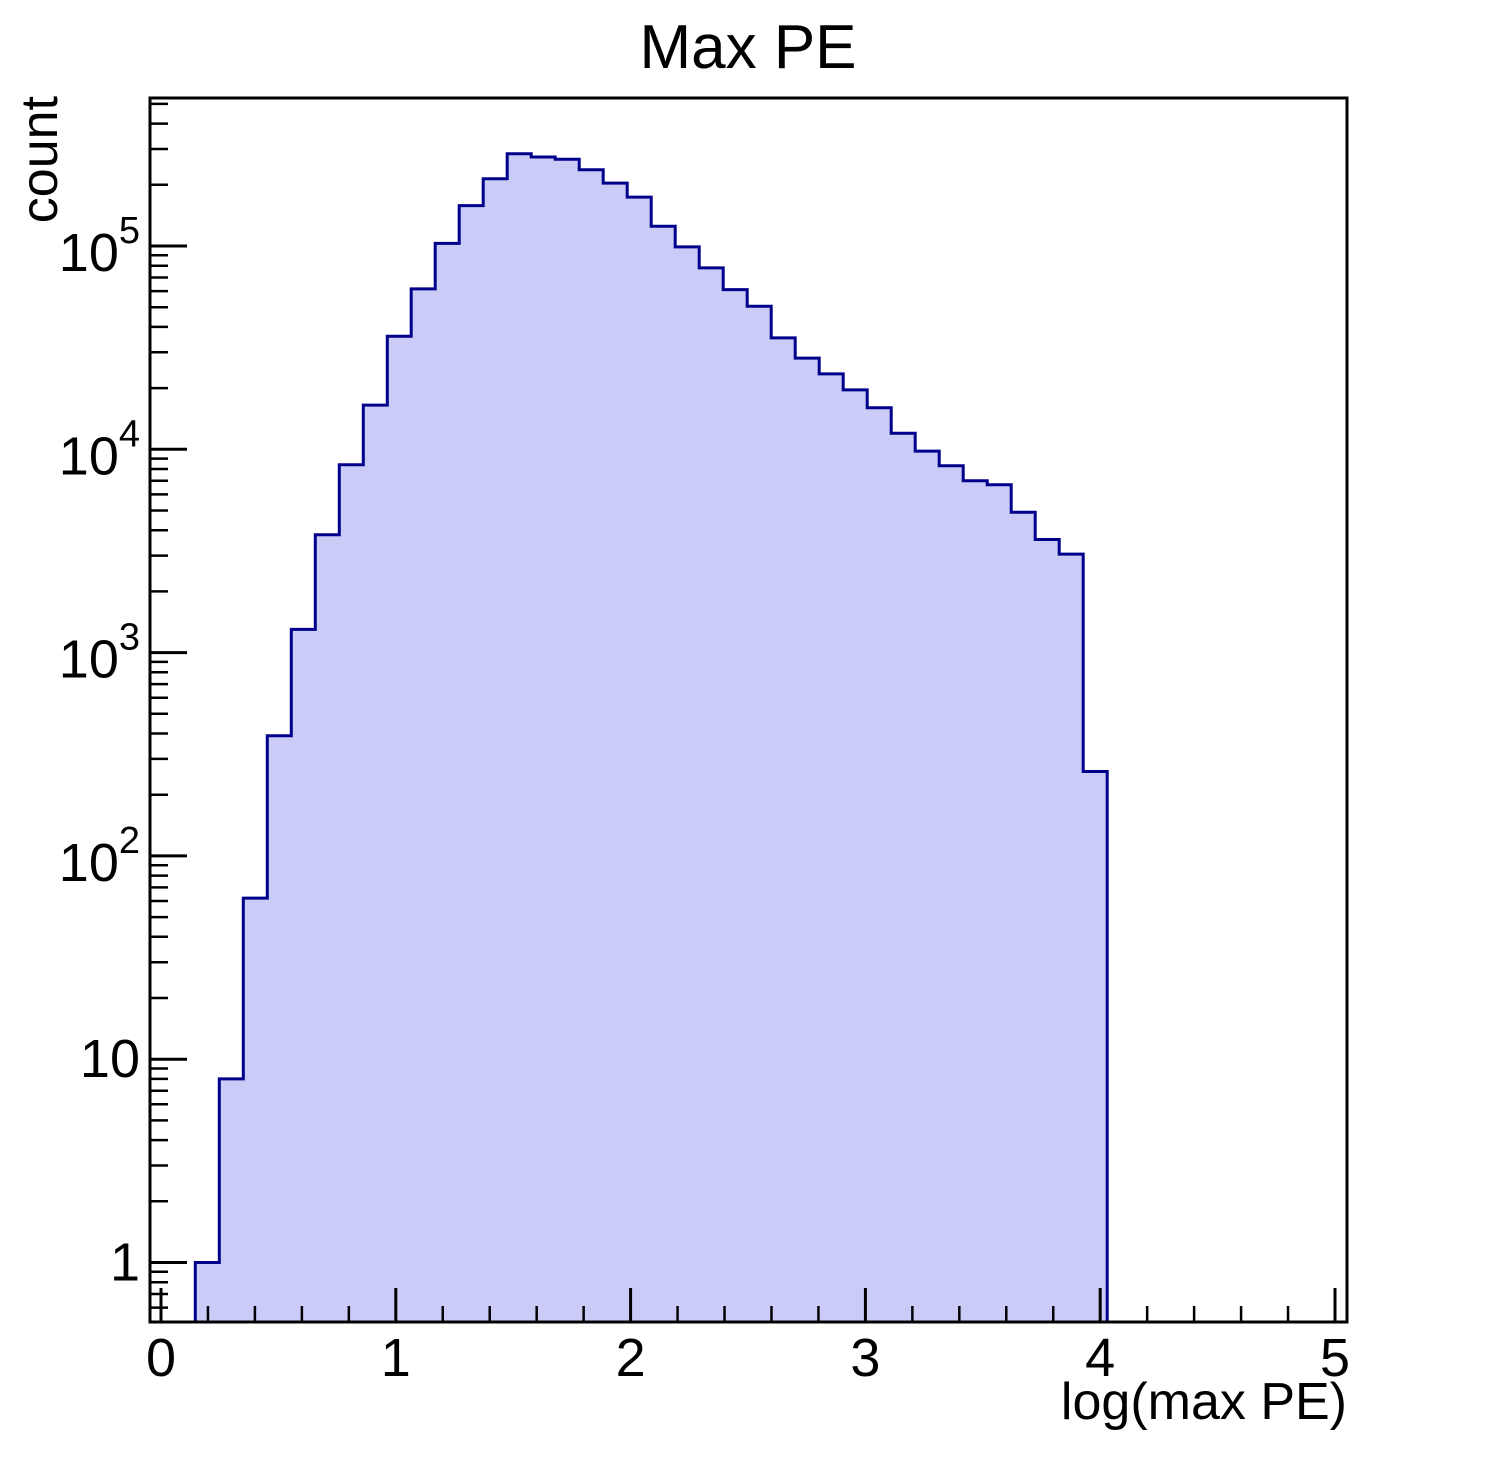 Image resolution: width=1496 pixels, height=1472 pixels. What do you see at coordinates (125, 1263) in the screenshot?
I see `y-tick-label: 1` at bounding box center [125, 1263].